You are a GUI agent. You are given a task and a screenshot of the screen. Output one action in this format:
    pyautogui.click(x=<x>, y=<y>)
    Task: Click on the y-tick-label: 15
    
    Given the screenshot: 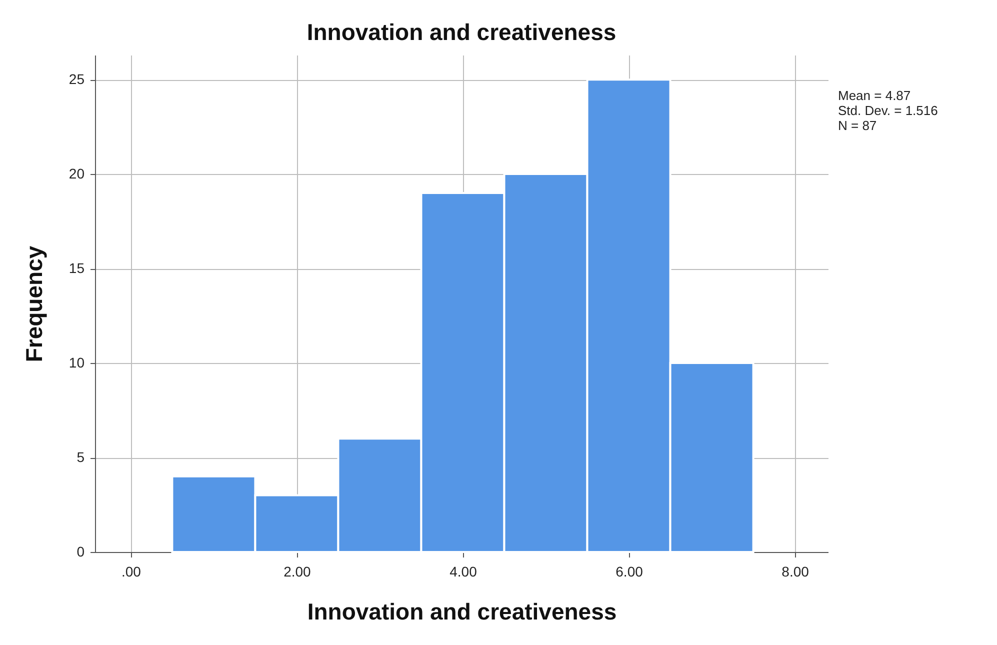 What is the action you would take?
    pyautogui.click(x=76, y=268)
    